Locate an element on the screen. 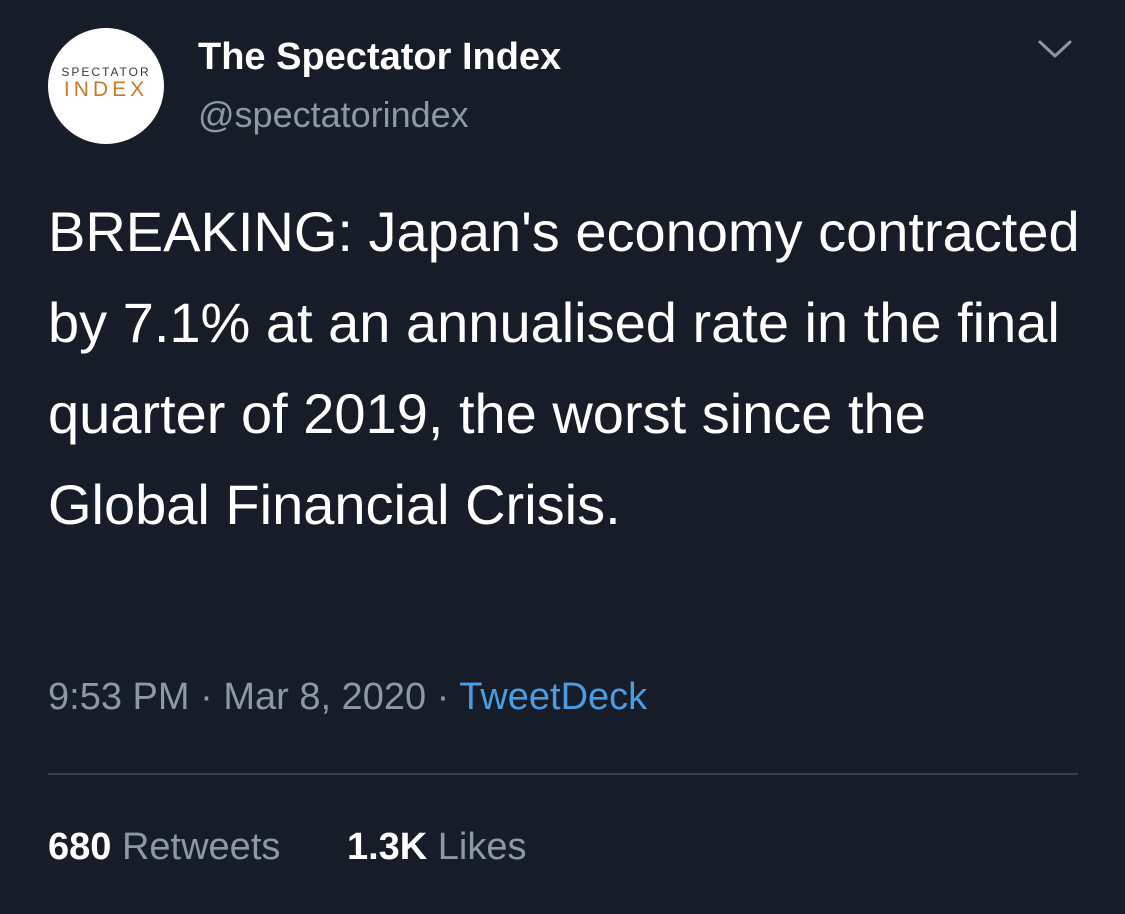 The height and width of the screenshot is (914, 1125). tweet-time: 9:53 PM is located at coordinates (119, 697).